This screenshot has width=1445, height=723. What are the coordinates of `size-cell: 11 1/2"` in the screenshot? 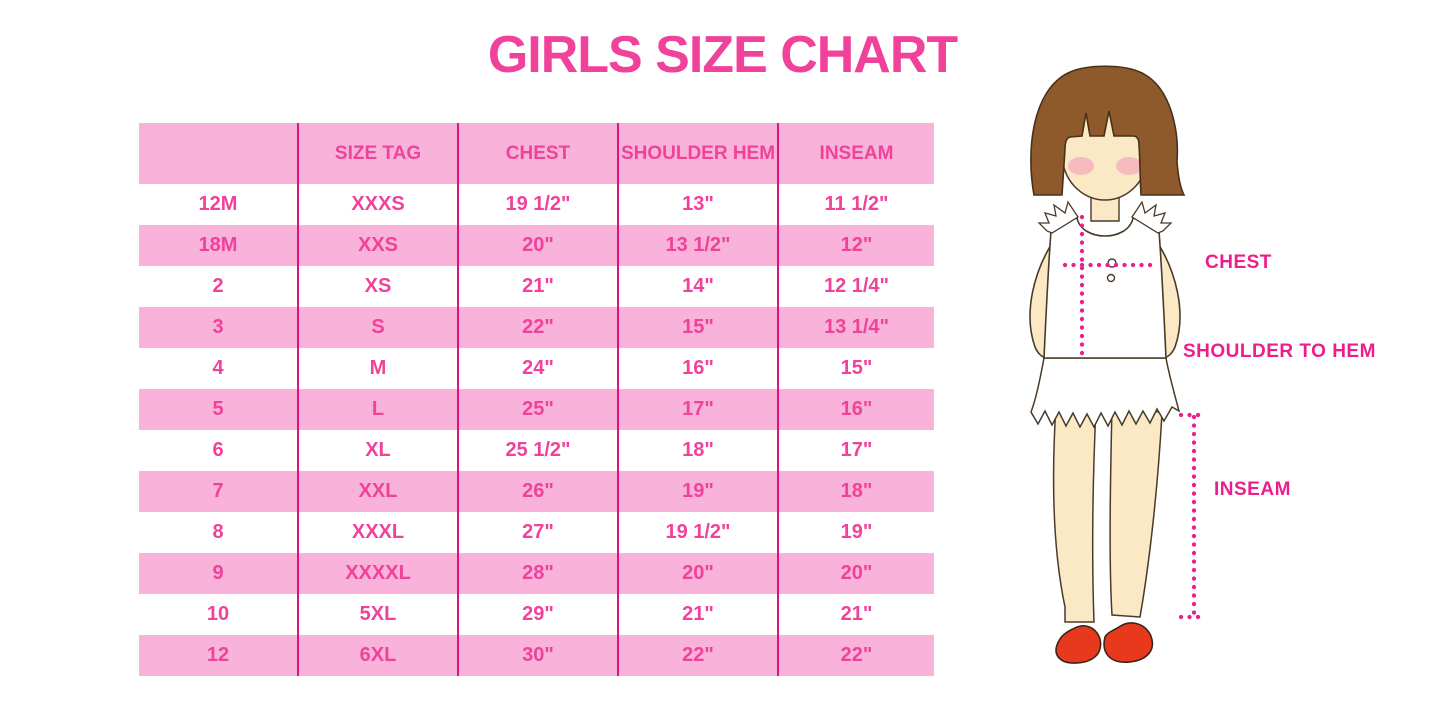 It's located at (855, 204).